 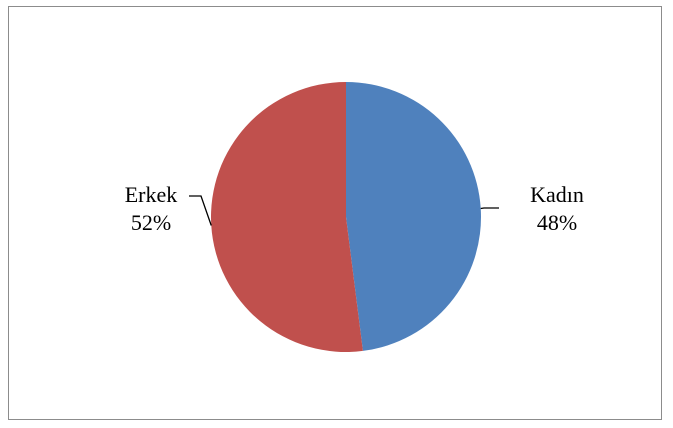 I want to click on slice-value-label: 48%, so click(x=557, y=222).